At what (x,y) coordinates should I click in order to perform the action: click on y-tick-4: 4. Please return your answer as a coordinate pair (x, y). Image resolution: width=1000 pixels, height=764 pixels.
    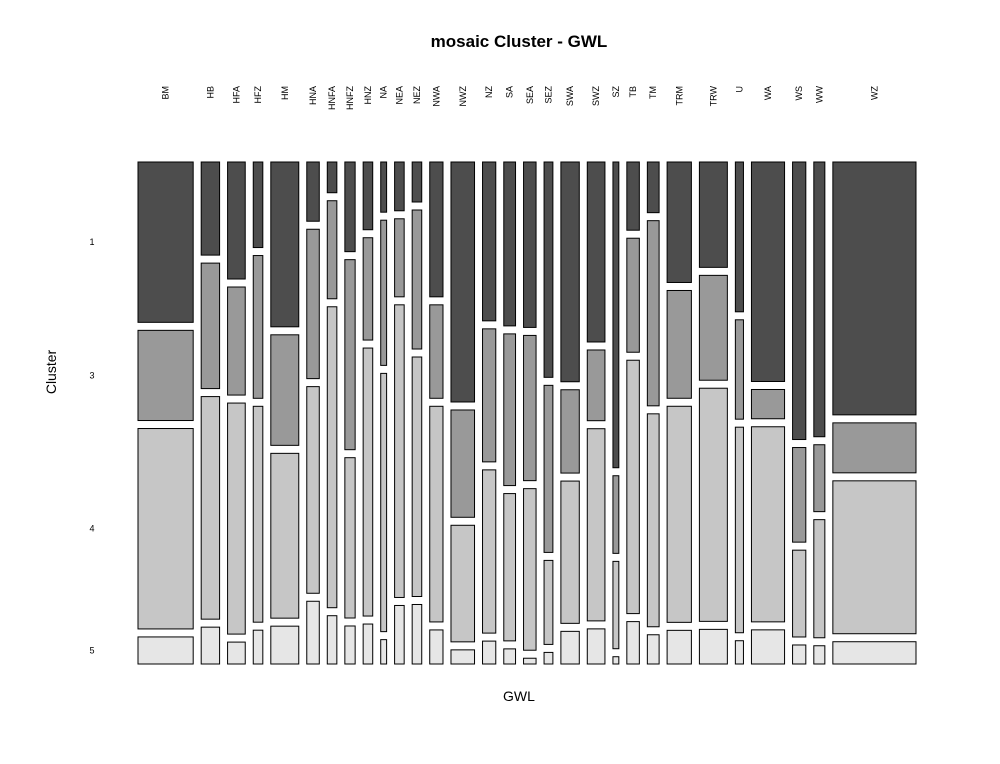
    Looking at the image, I should click on (91, 529).